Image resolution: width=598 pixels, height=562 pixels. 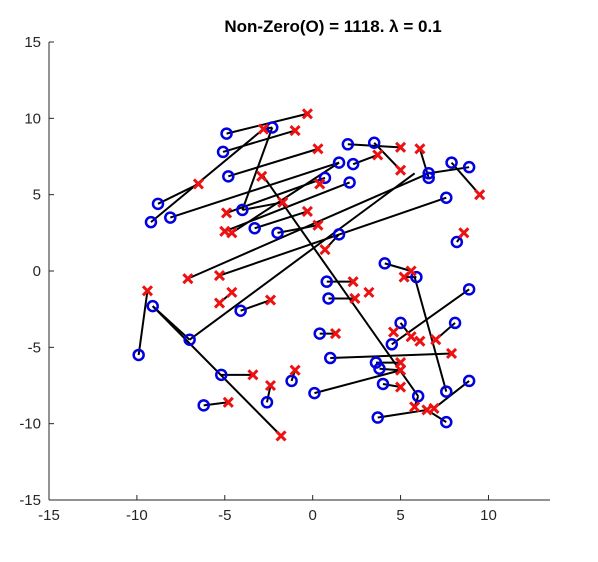 I want to click on y-tick-label: -15, so click(x=30, y=500).